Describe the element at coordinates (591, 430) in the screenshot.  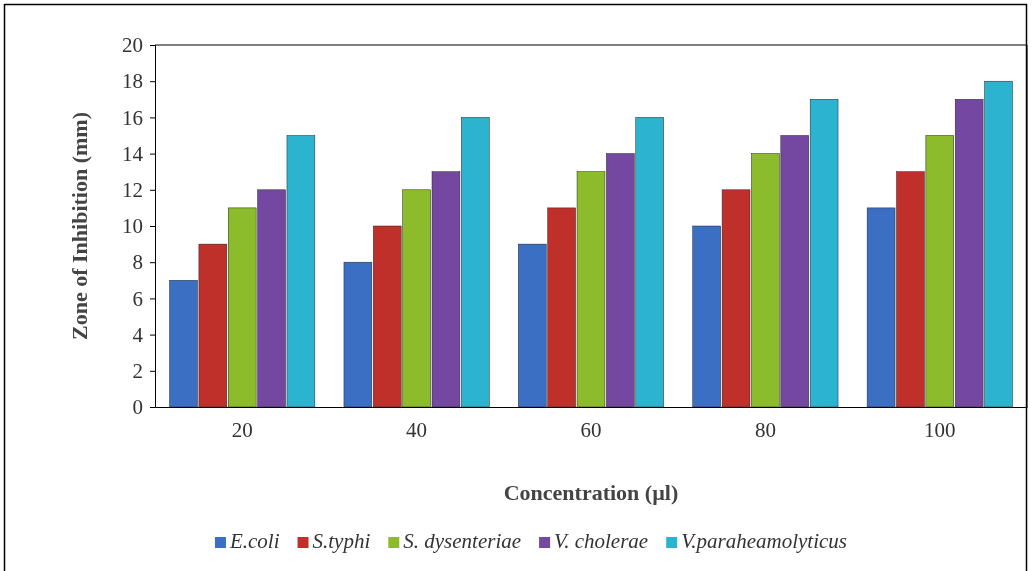
I see `x-tick-label: 60` at that location.